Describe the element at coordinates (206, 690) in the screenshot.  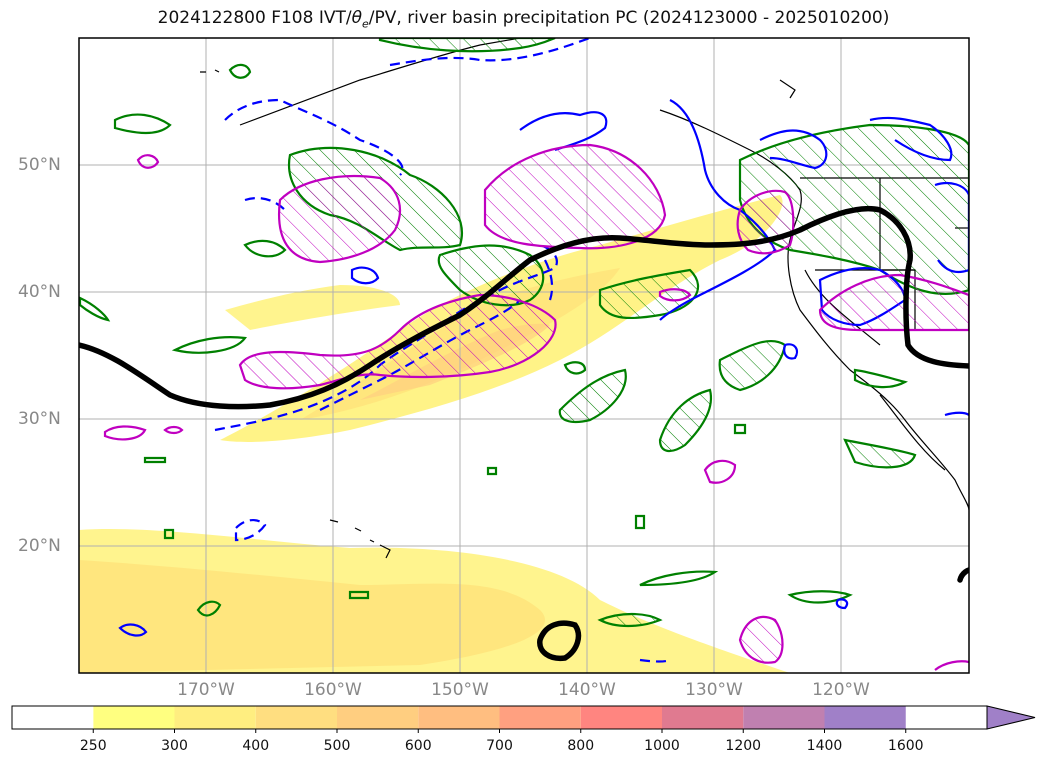
I see `lon-label-170: 170°W` at that location.